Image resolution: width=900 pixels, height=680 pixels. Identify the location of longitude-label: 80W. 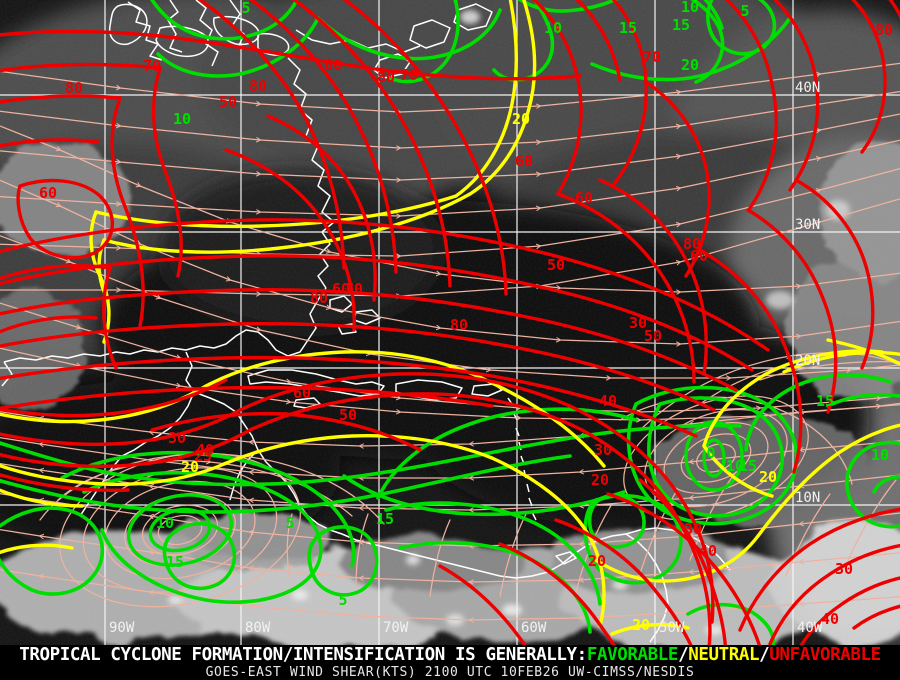
(258, 628).